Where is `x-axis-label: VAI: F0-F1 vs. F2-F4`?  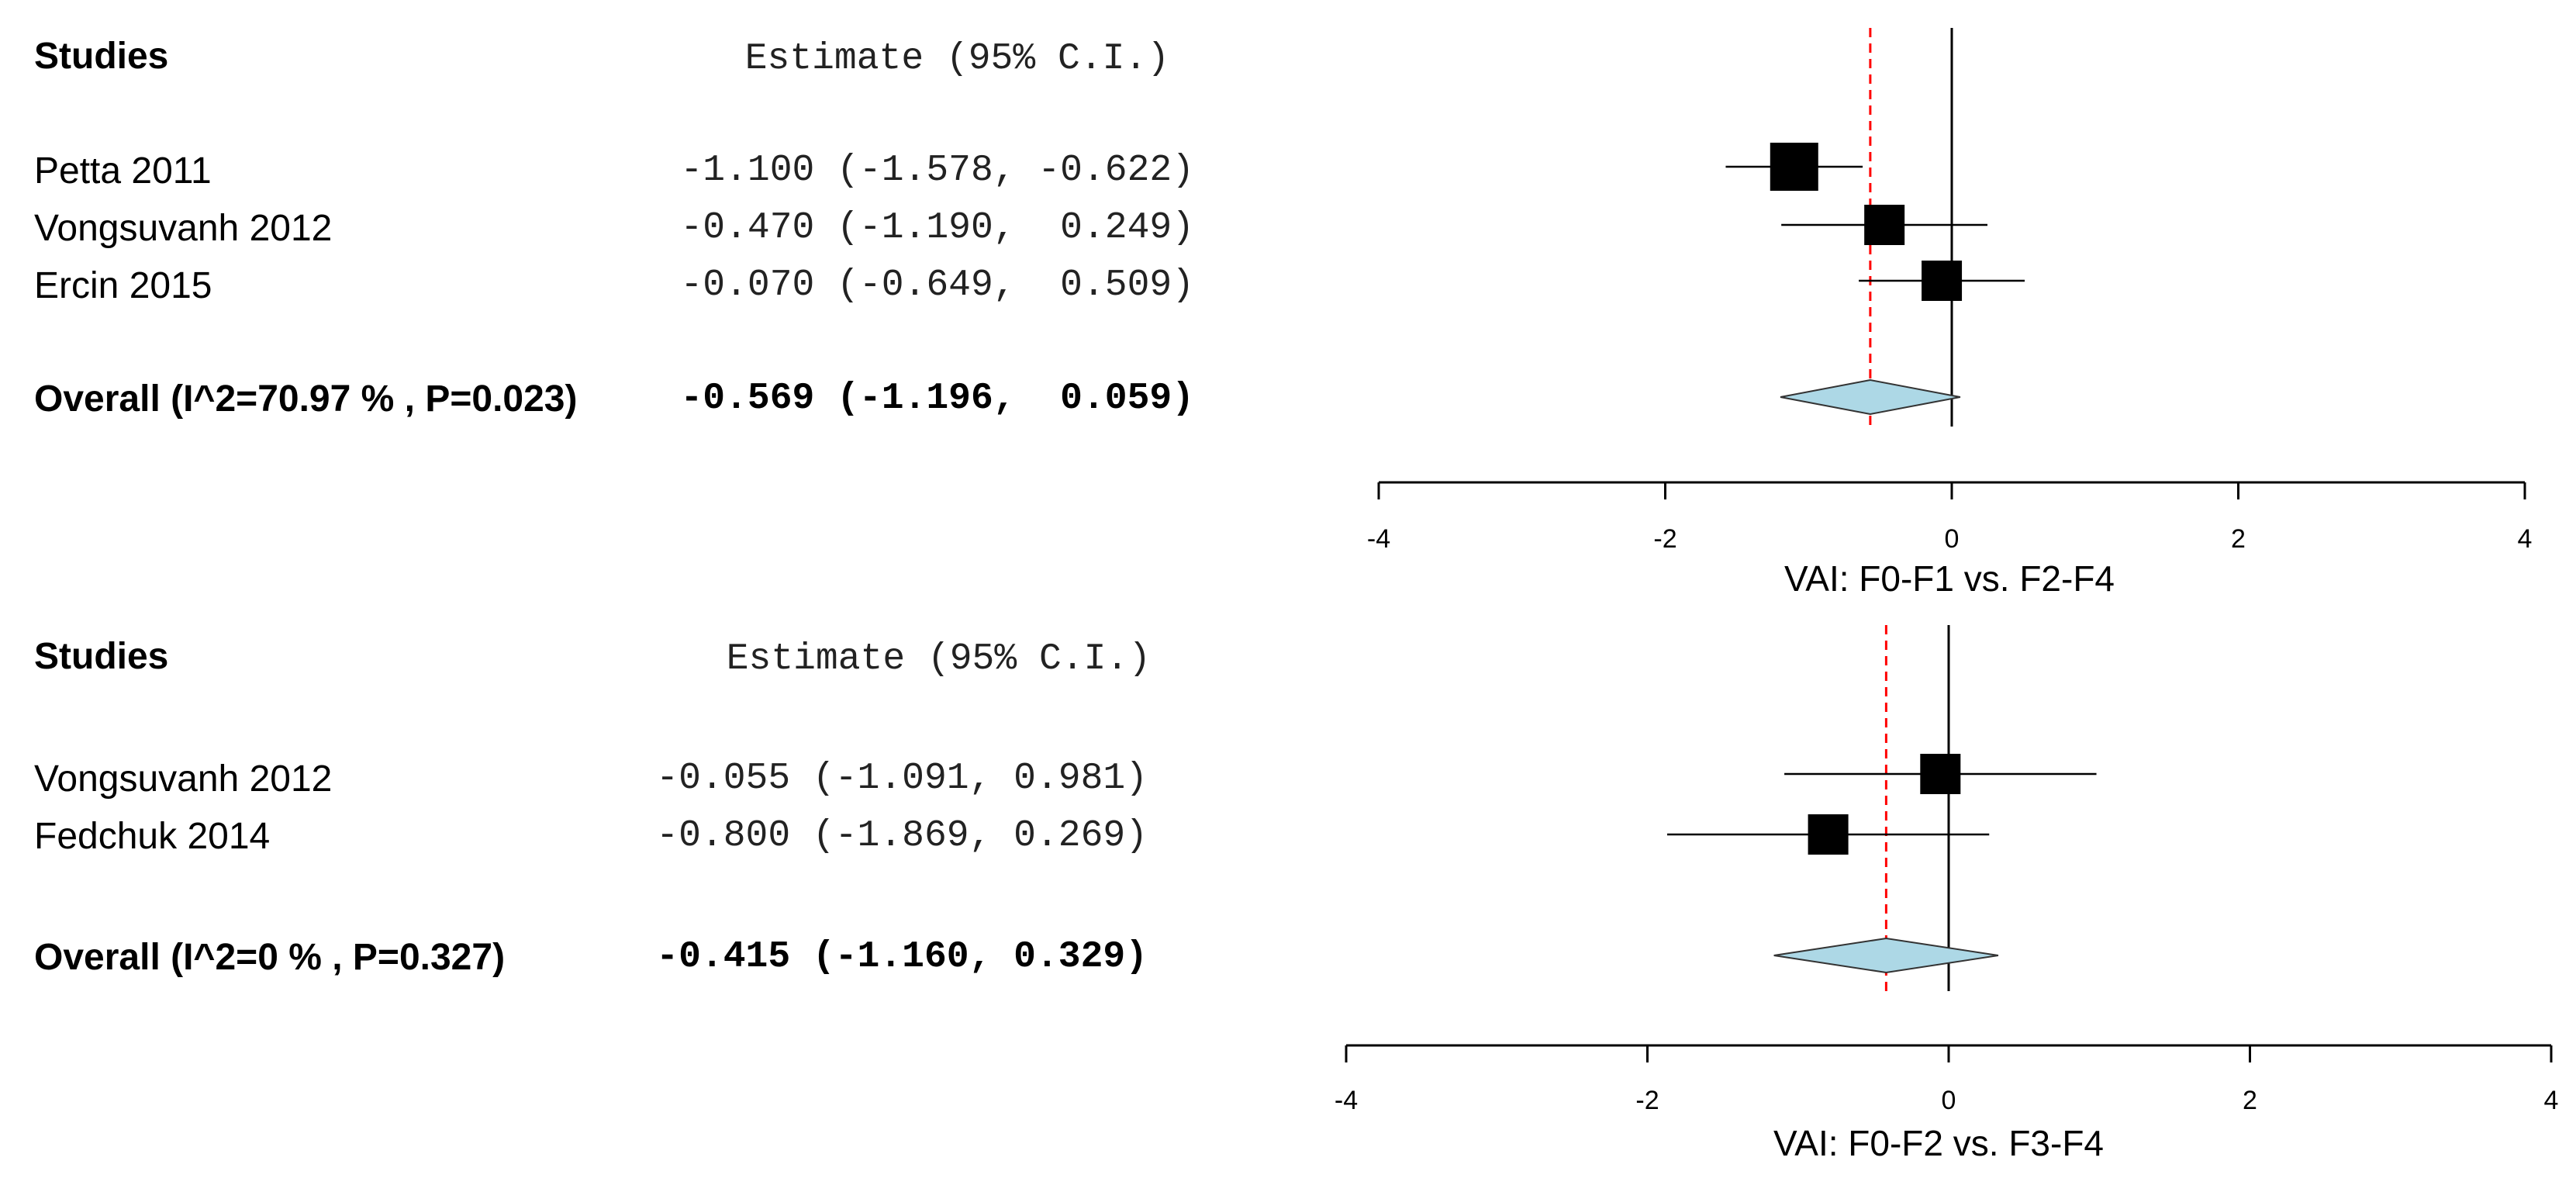 x-axis-label: VAI: F0-F1 vs. F2-F4 is located at coordinates (1950, 578).